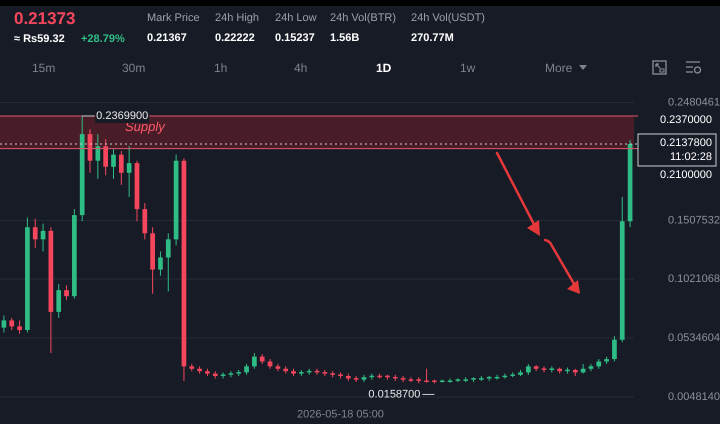 This screenshot has width=720, height=424. I want to click on text: 24h High, so click(237, 18).